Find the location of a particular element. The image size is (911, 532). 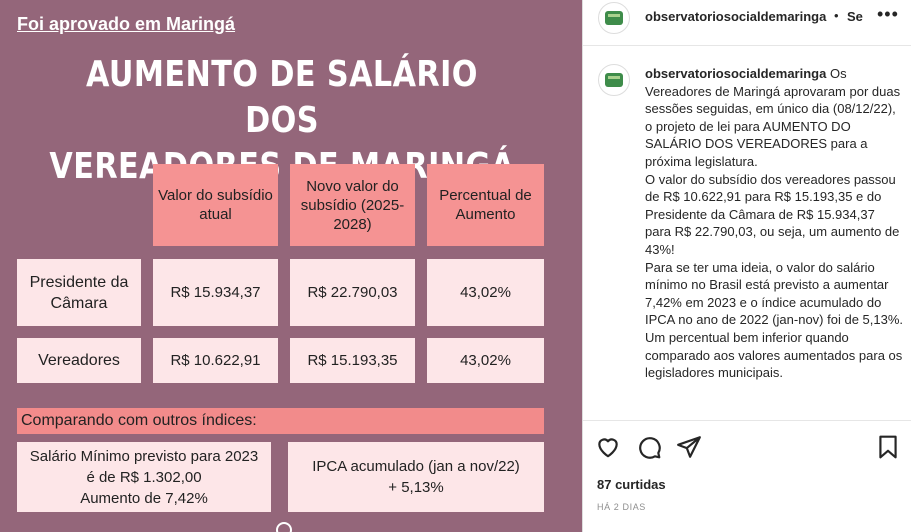

caption-avatar is located at coordinates (614, 80).